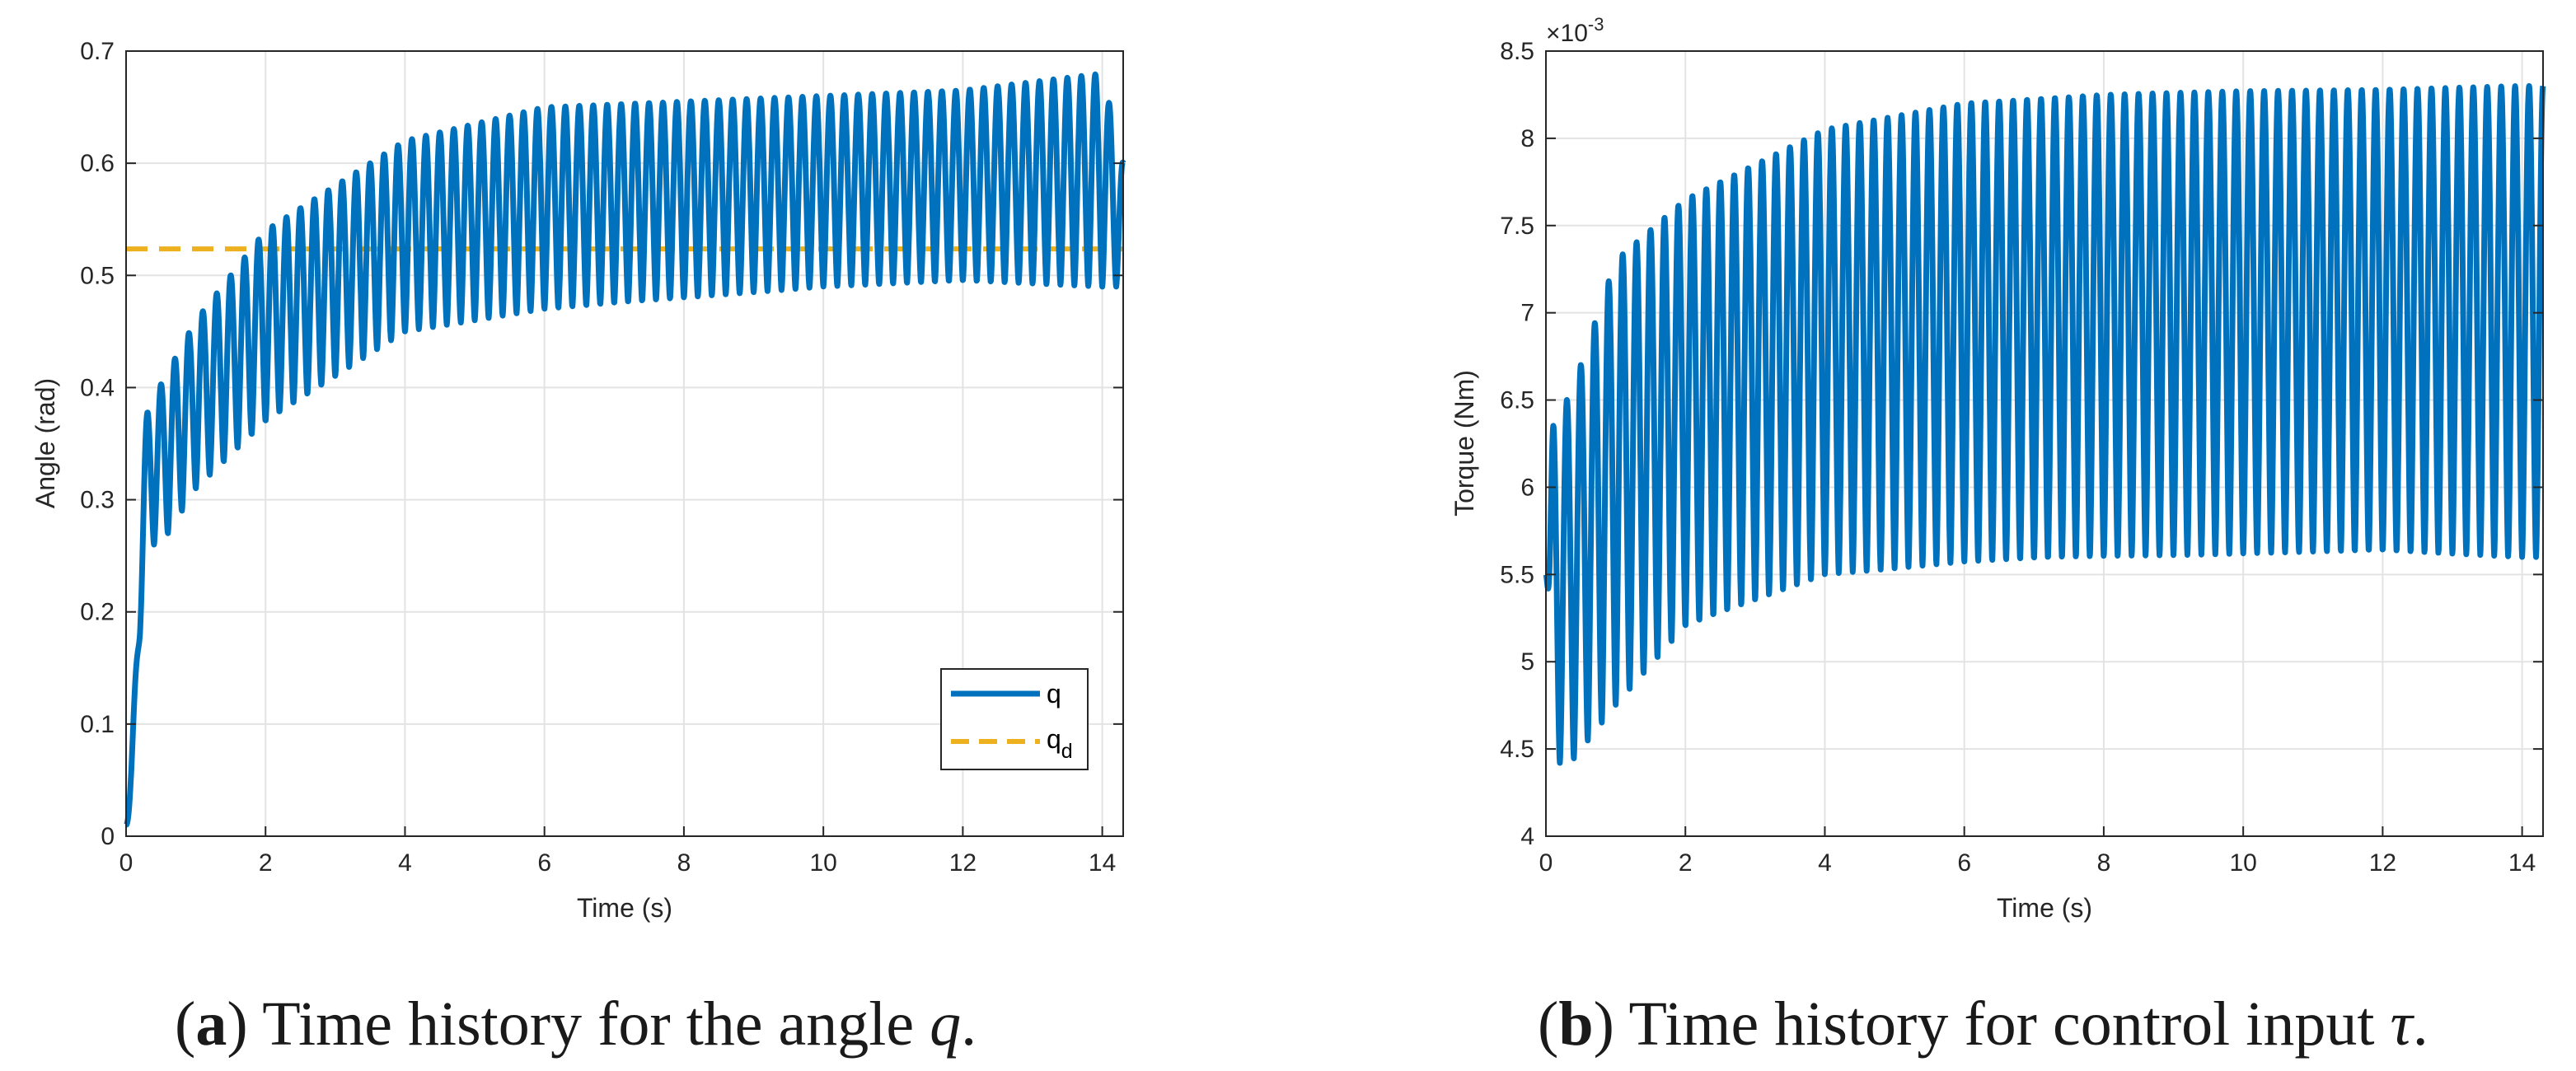  What do you see at coordinates (1546, 863) in the screenshot?
I see `b-xtick-label-0: 0` at bounding box center [1546, 863].